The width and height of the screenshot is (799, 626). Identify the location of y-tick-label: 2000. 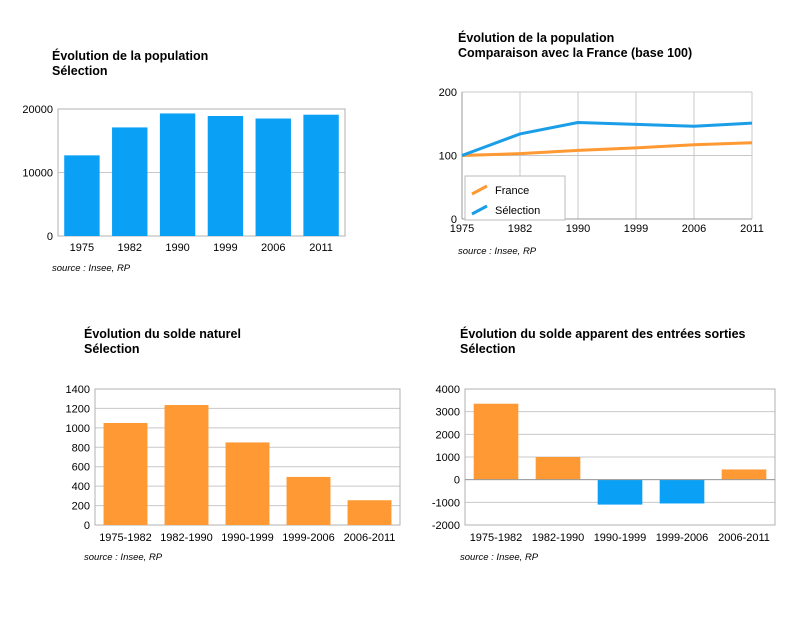
(448, 435).